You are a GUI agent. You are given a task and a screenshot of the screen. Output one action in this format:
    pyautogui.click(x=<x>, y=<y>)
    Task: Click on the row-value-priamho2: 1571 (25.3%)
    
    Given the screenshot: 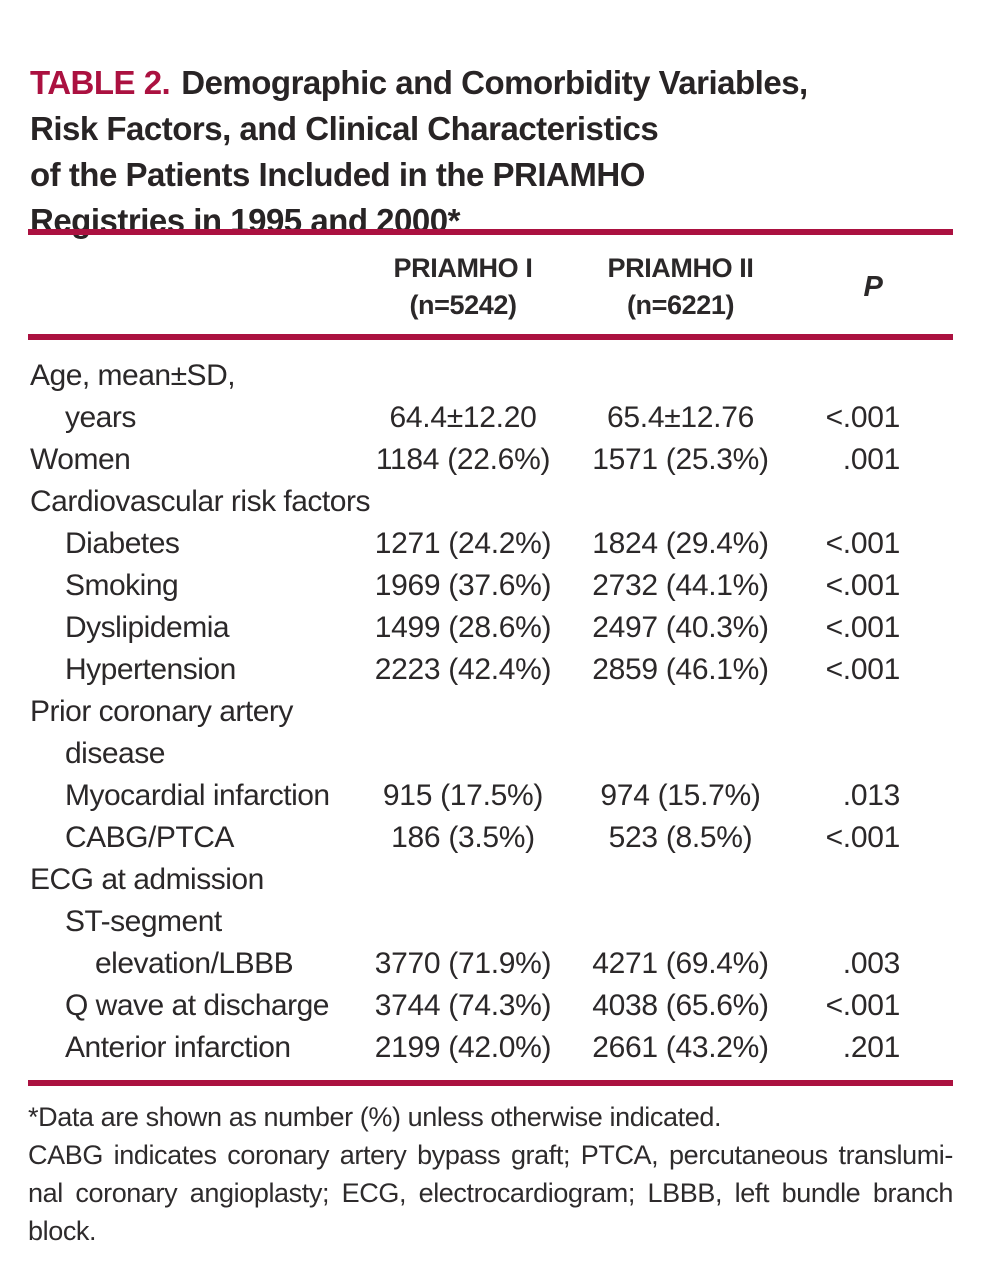 What is the action you would take?
    pyautogui.click(x=680, y=459)
    